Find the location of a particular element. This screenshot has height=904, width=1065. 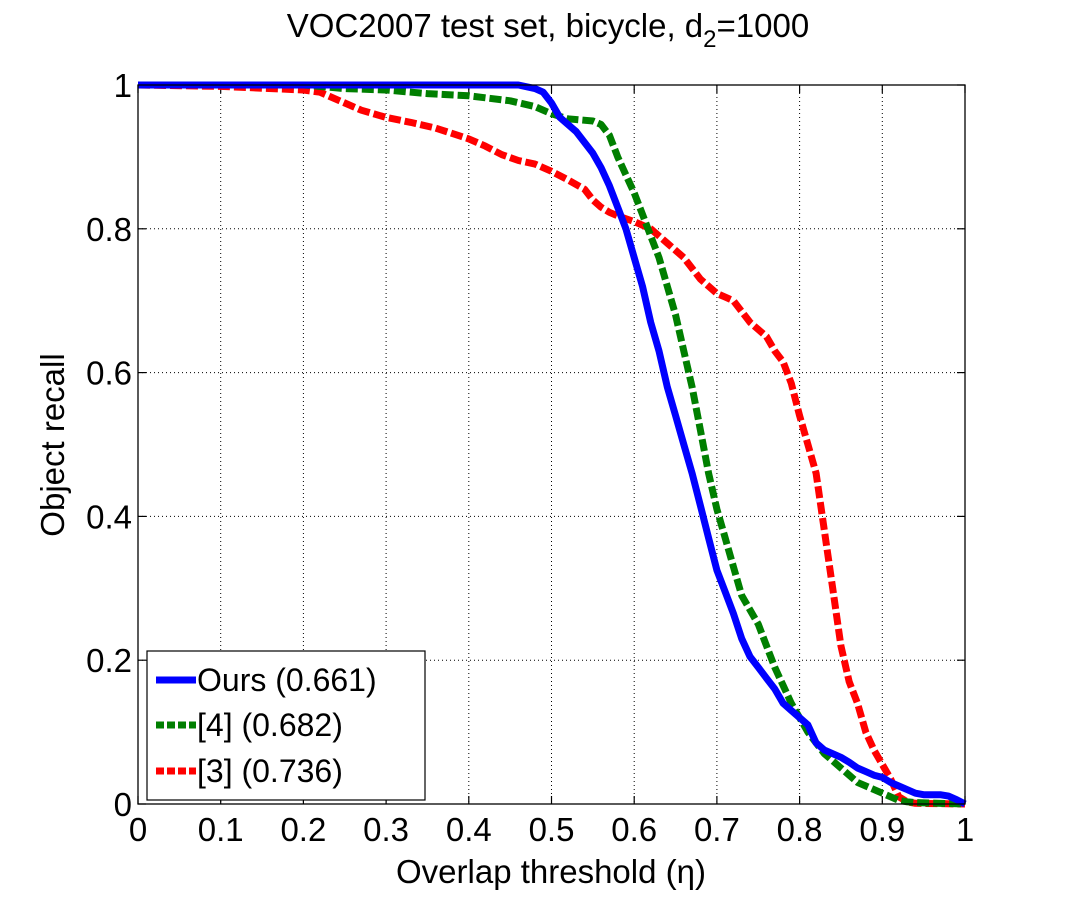

y-tick-label: 0.2 is located at coordinates (109, 660).